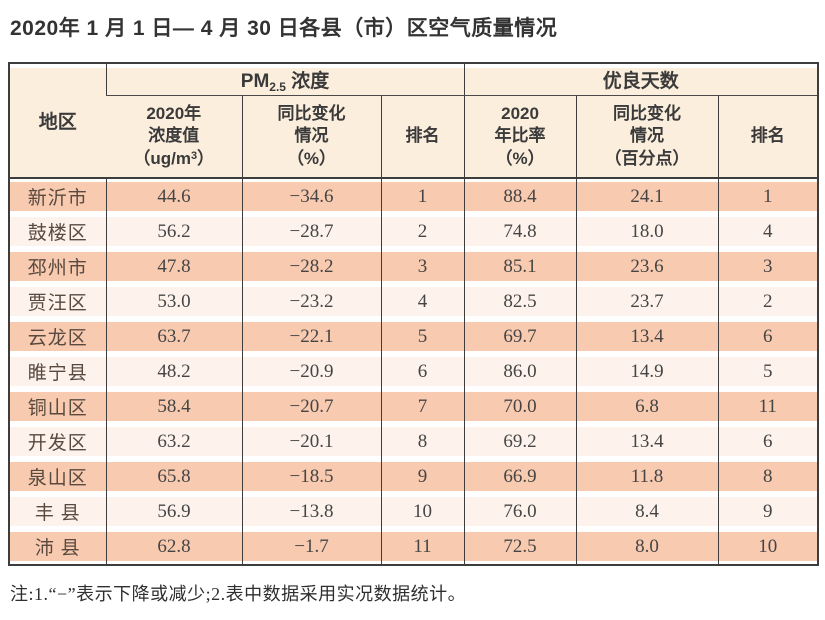  Describe the element at coordinates (255, 81) in the screenshot. I see `pm25-prefix: PM` at that location.